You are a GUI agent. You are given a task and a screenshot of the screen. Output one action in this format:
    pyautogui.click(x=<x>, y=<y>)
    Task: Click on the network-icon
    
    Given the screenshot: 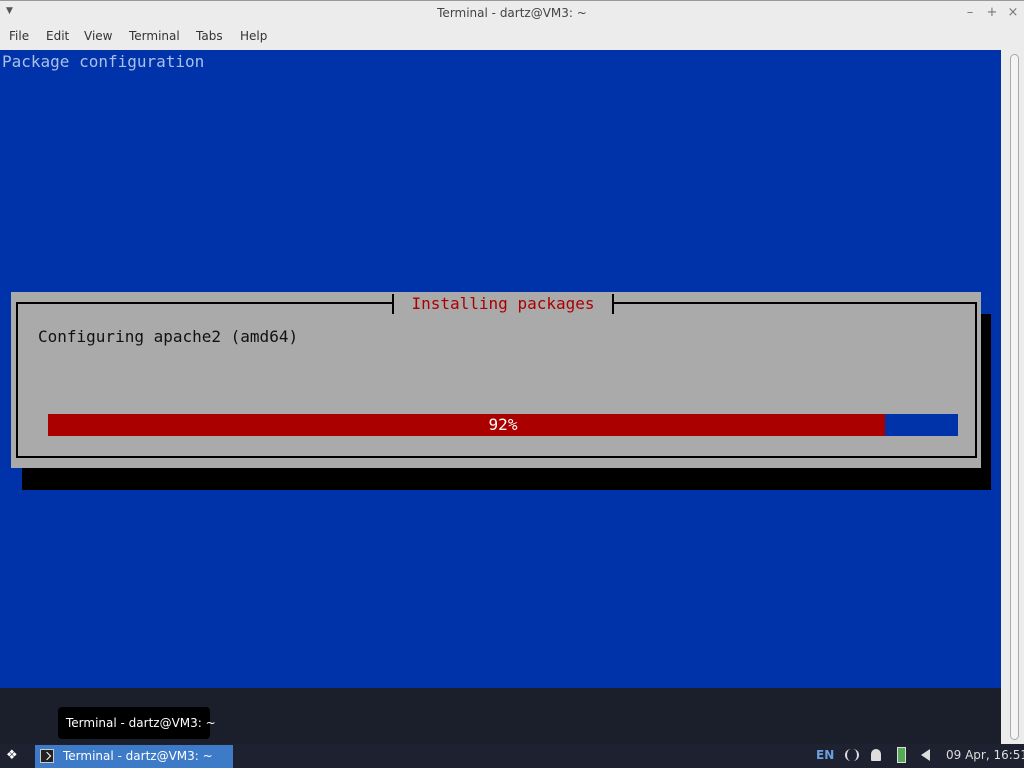 What is the action you would take?
    pyautogui.click(x=852, y=755)
    